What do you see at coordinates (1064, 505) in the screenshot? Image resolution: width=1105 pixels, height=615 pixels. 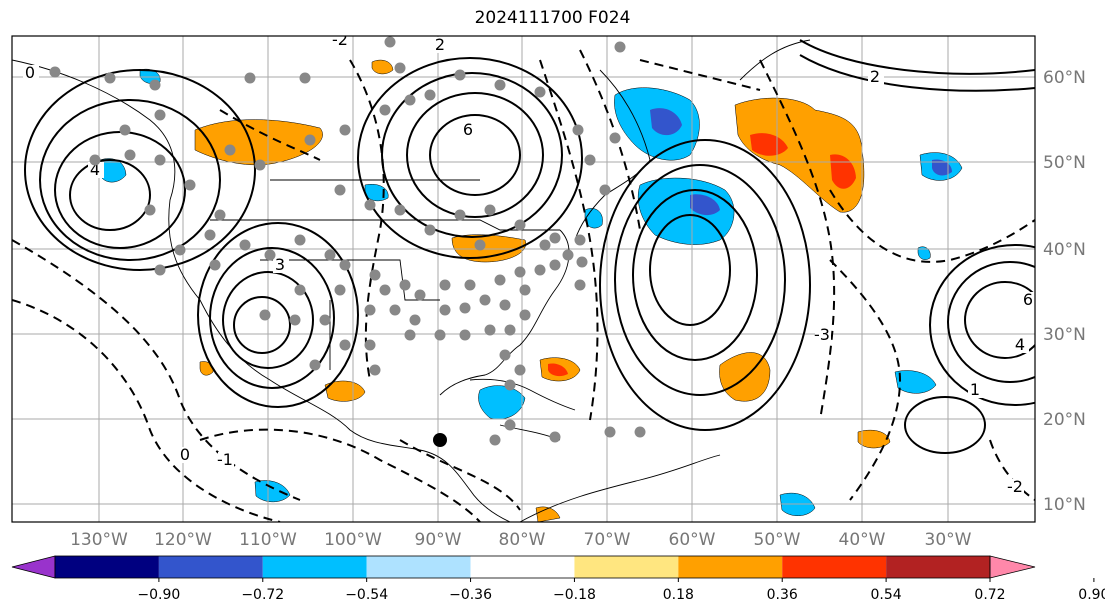 I see `latitude-label: 10°N` at bounding box center [1064, 505].